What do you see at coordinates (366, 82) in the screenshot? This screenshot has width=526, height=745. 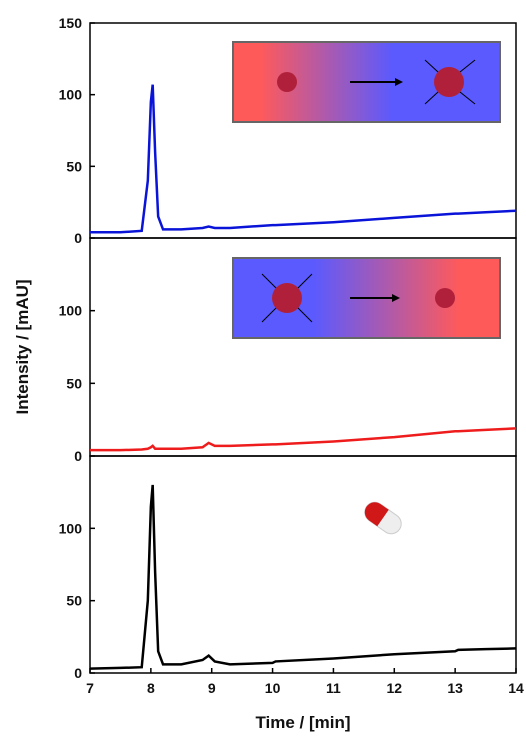 I see `inset-top` at bounding box center [366, 82].